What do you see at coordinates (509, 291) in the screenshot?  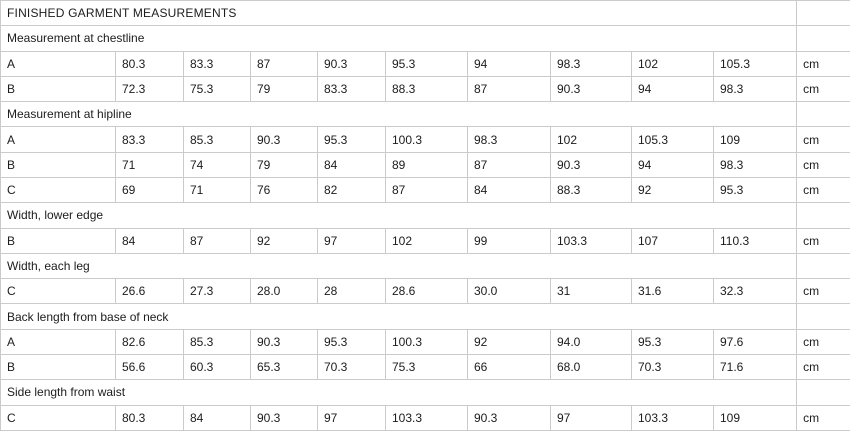 I see `value-cell: 30.0` at bounding box center [509, 291].